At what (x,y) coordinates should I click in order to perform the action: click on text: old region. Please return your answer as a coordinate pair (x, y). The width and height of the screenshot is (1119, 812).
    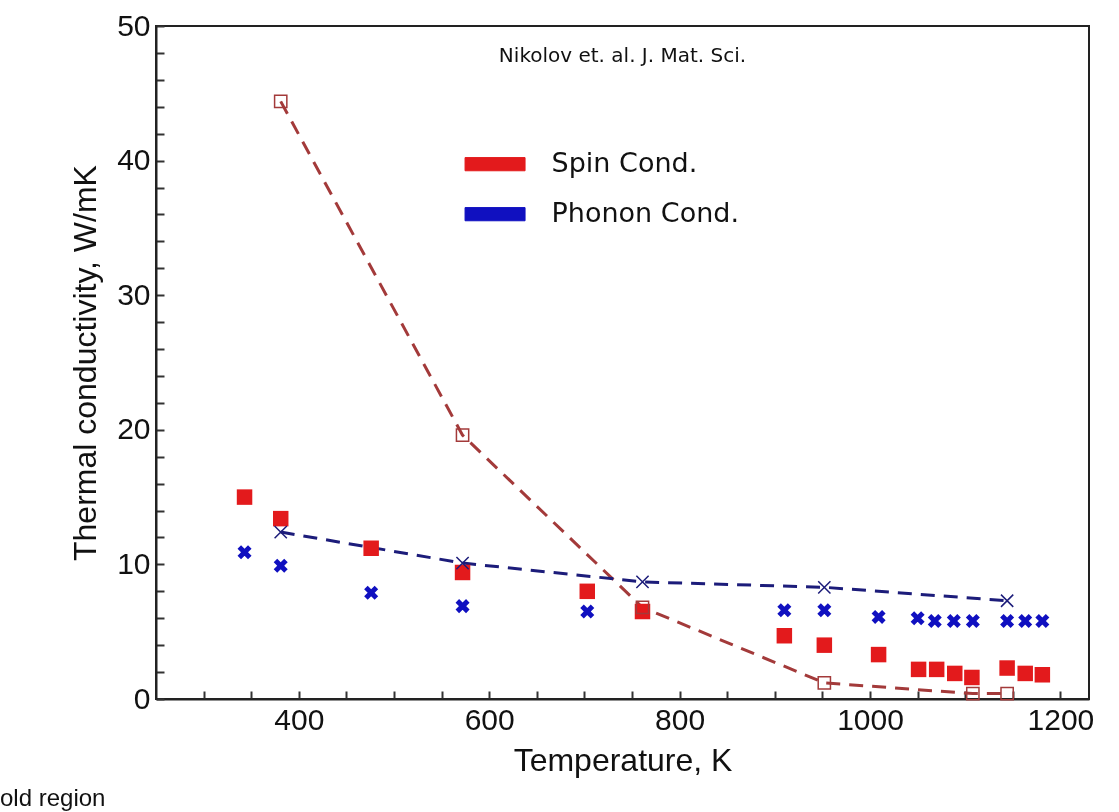
    Looking at the image, I should click on (53, 797).